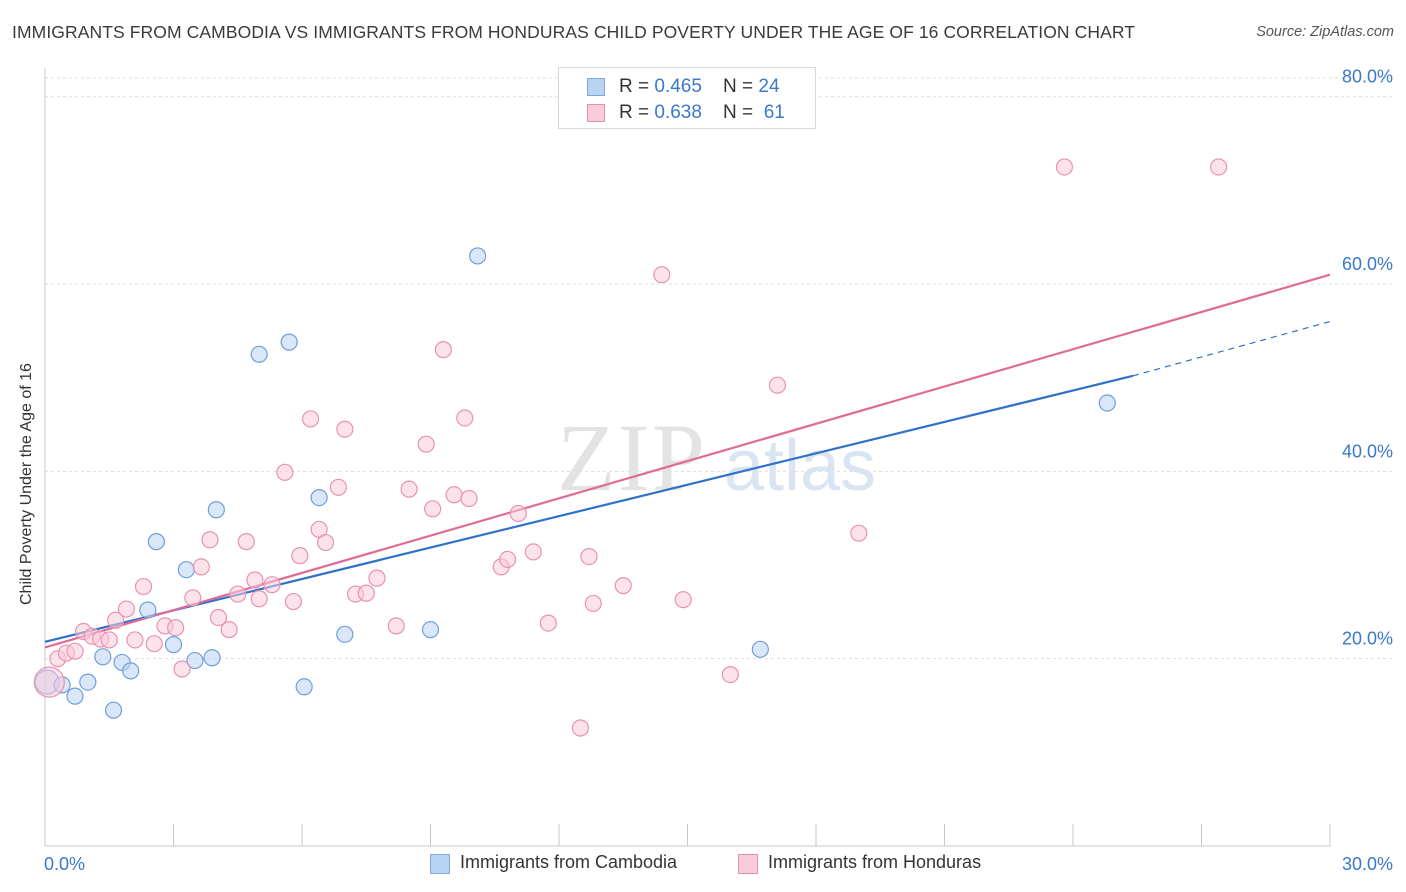 The height and width of the screenshot is (892, 1406). What do you see at coordinates (1367, 639) in the screenshot?
I see `y-tick-label-20: 20.0%` at bounding box center [1367, 639].